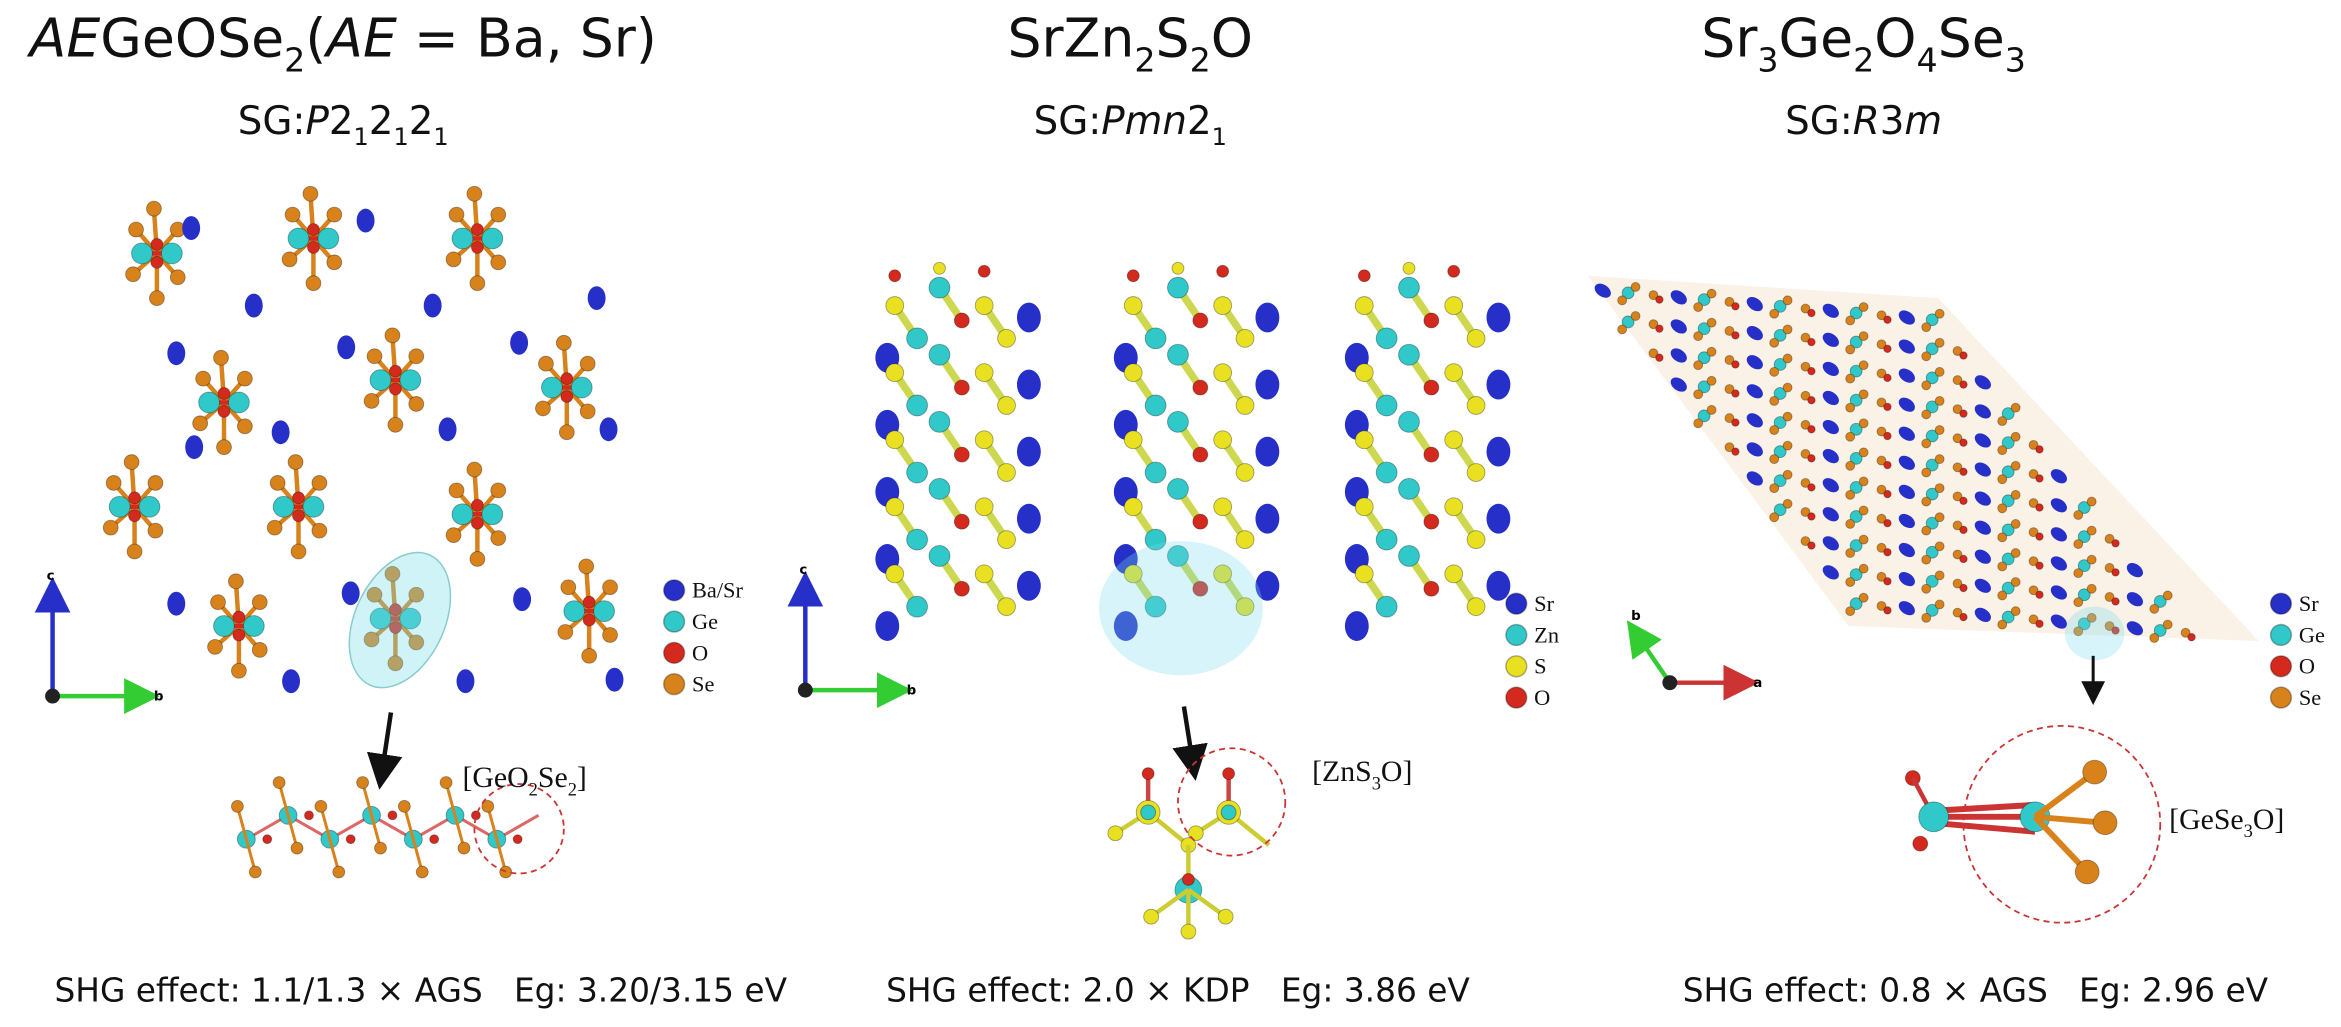  I want to click on space-group-part: m, so click(1923, 121).